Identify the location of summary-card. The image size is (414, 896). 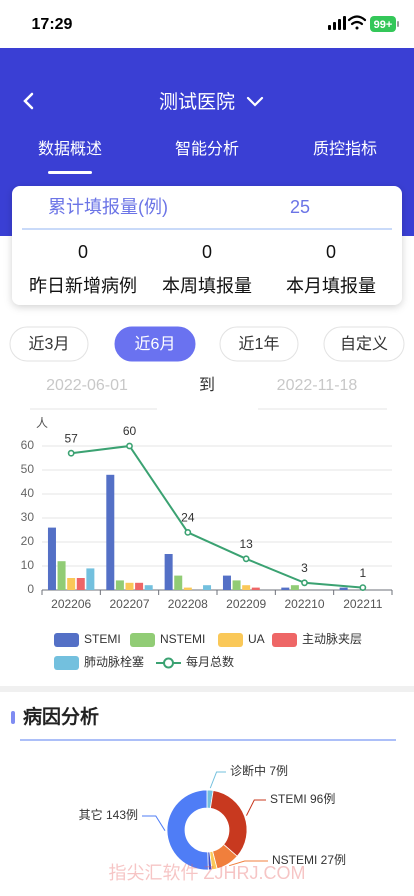
(207, 245).